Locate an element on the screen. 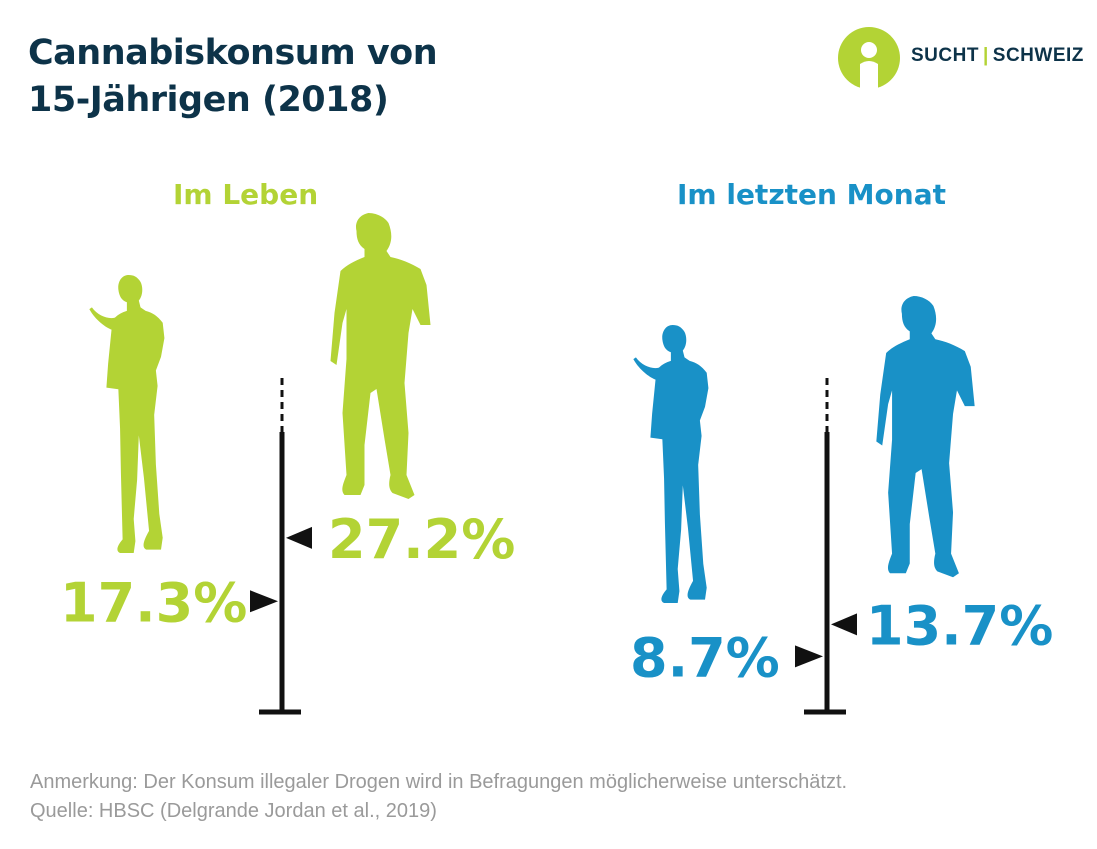 Image resolution: width=1097 pixels, height=849 pixels. logo-text-left: SUCHT is located at coordinates (945, 55).